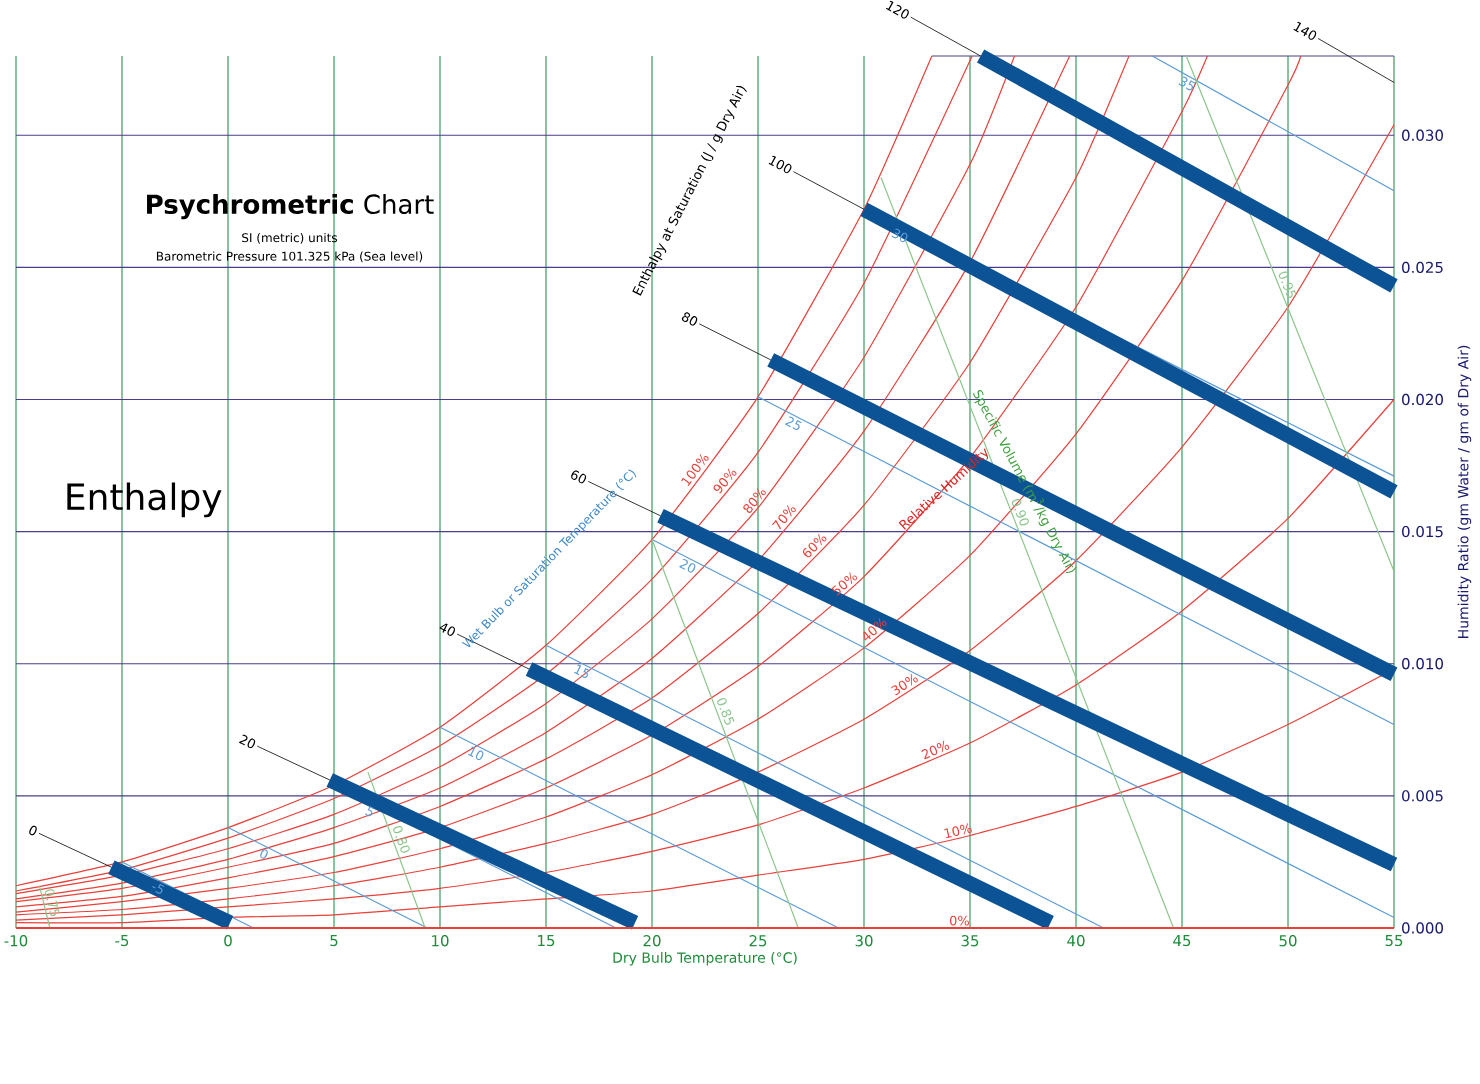 The width and height of the screenshot is (1480, 1084). I want to click on text: Psychrometric Chart, so click(290, 206).